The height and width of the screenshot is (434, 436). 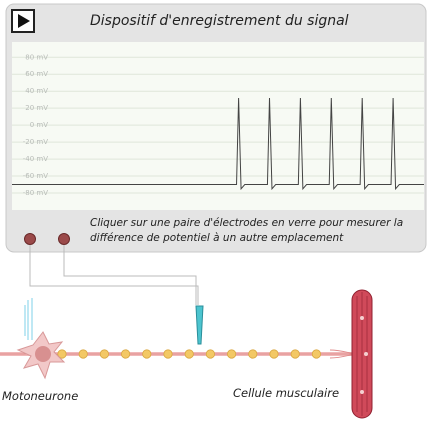 What do you see at coordinates (35, 193) in the screenshot?
I see `y-tick-label: -80 mV` at bounding box center [35, 193].